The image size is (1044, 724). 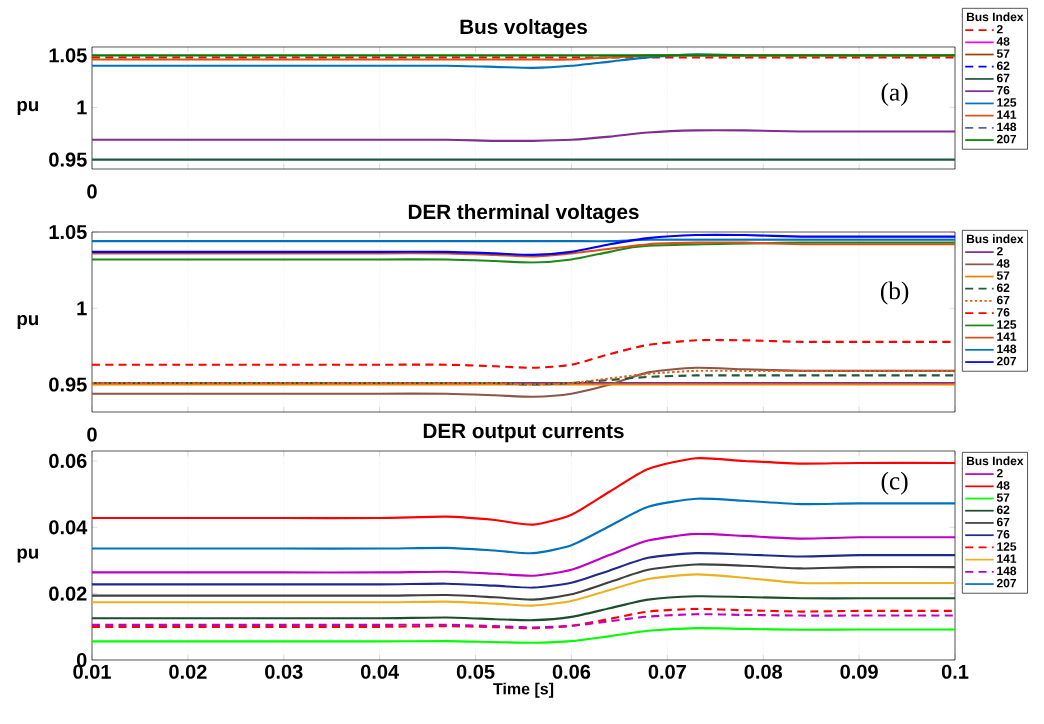 I want to click on x-axis-title: Time [s], so click(x=523, y=690).